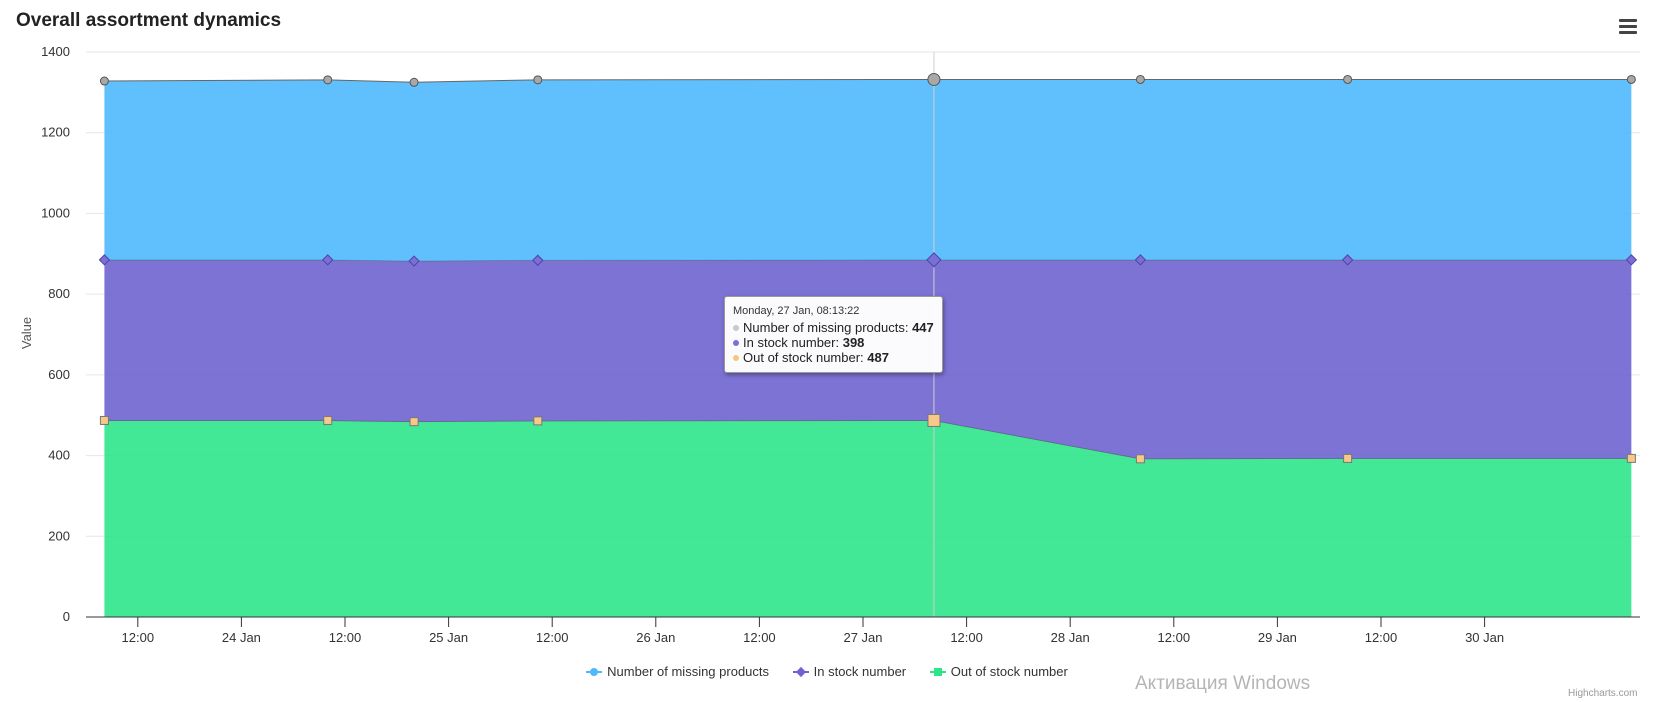  I want to click on y-tick-label: 200, so click(59, 535).